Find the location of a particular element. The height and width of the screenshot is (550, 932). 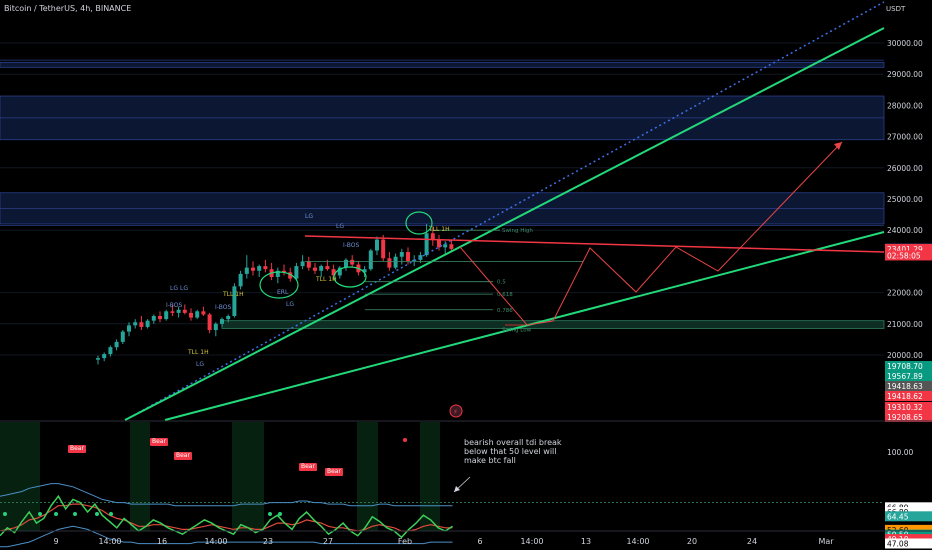

time-tick-label: 20 is located at coordinates (692, 541).